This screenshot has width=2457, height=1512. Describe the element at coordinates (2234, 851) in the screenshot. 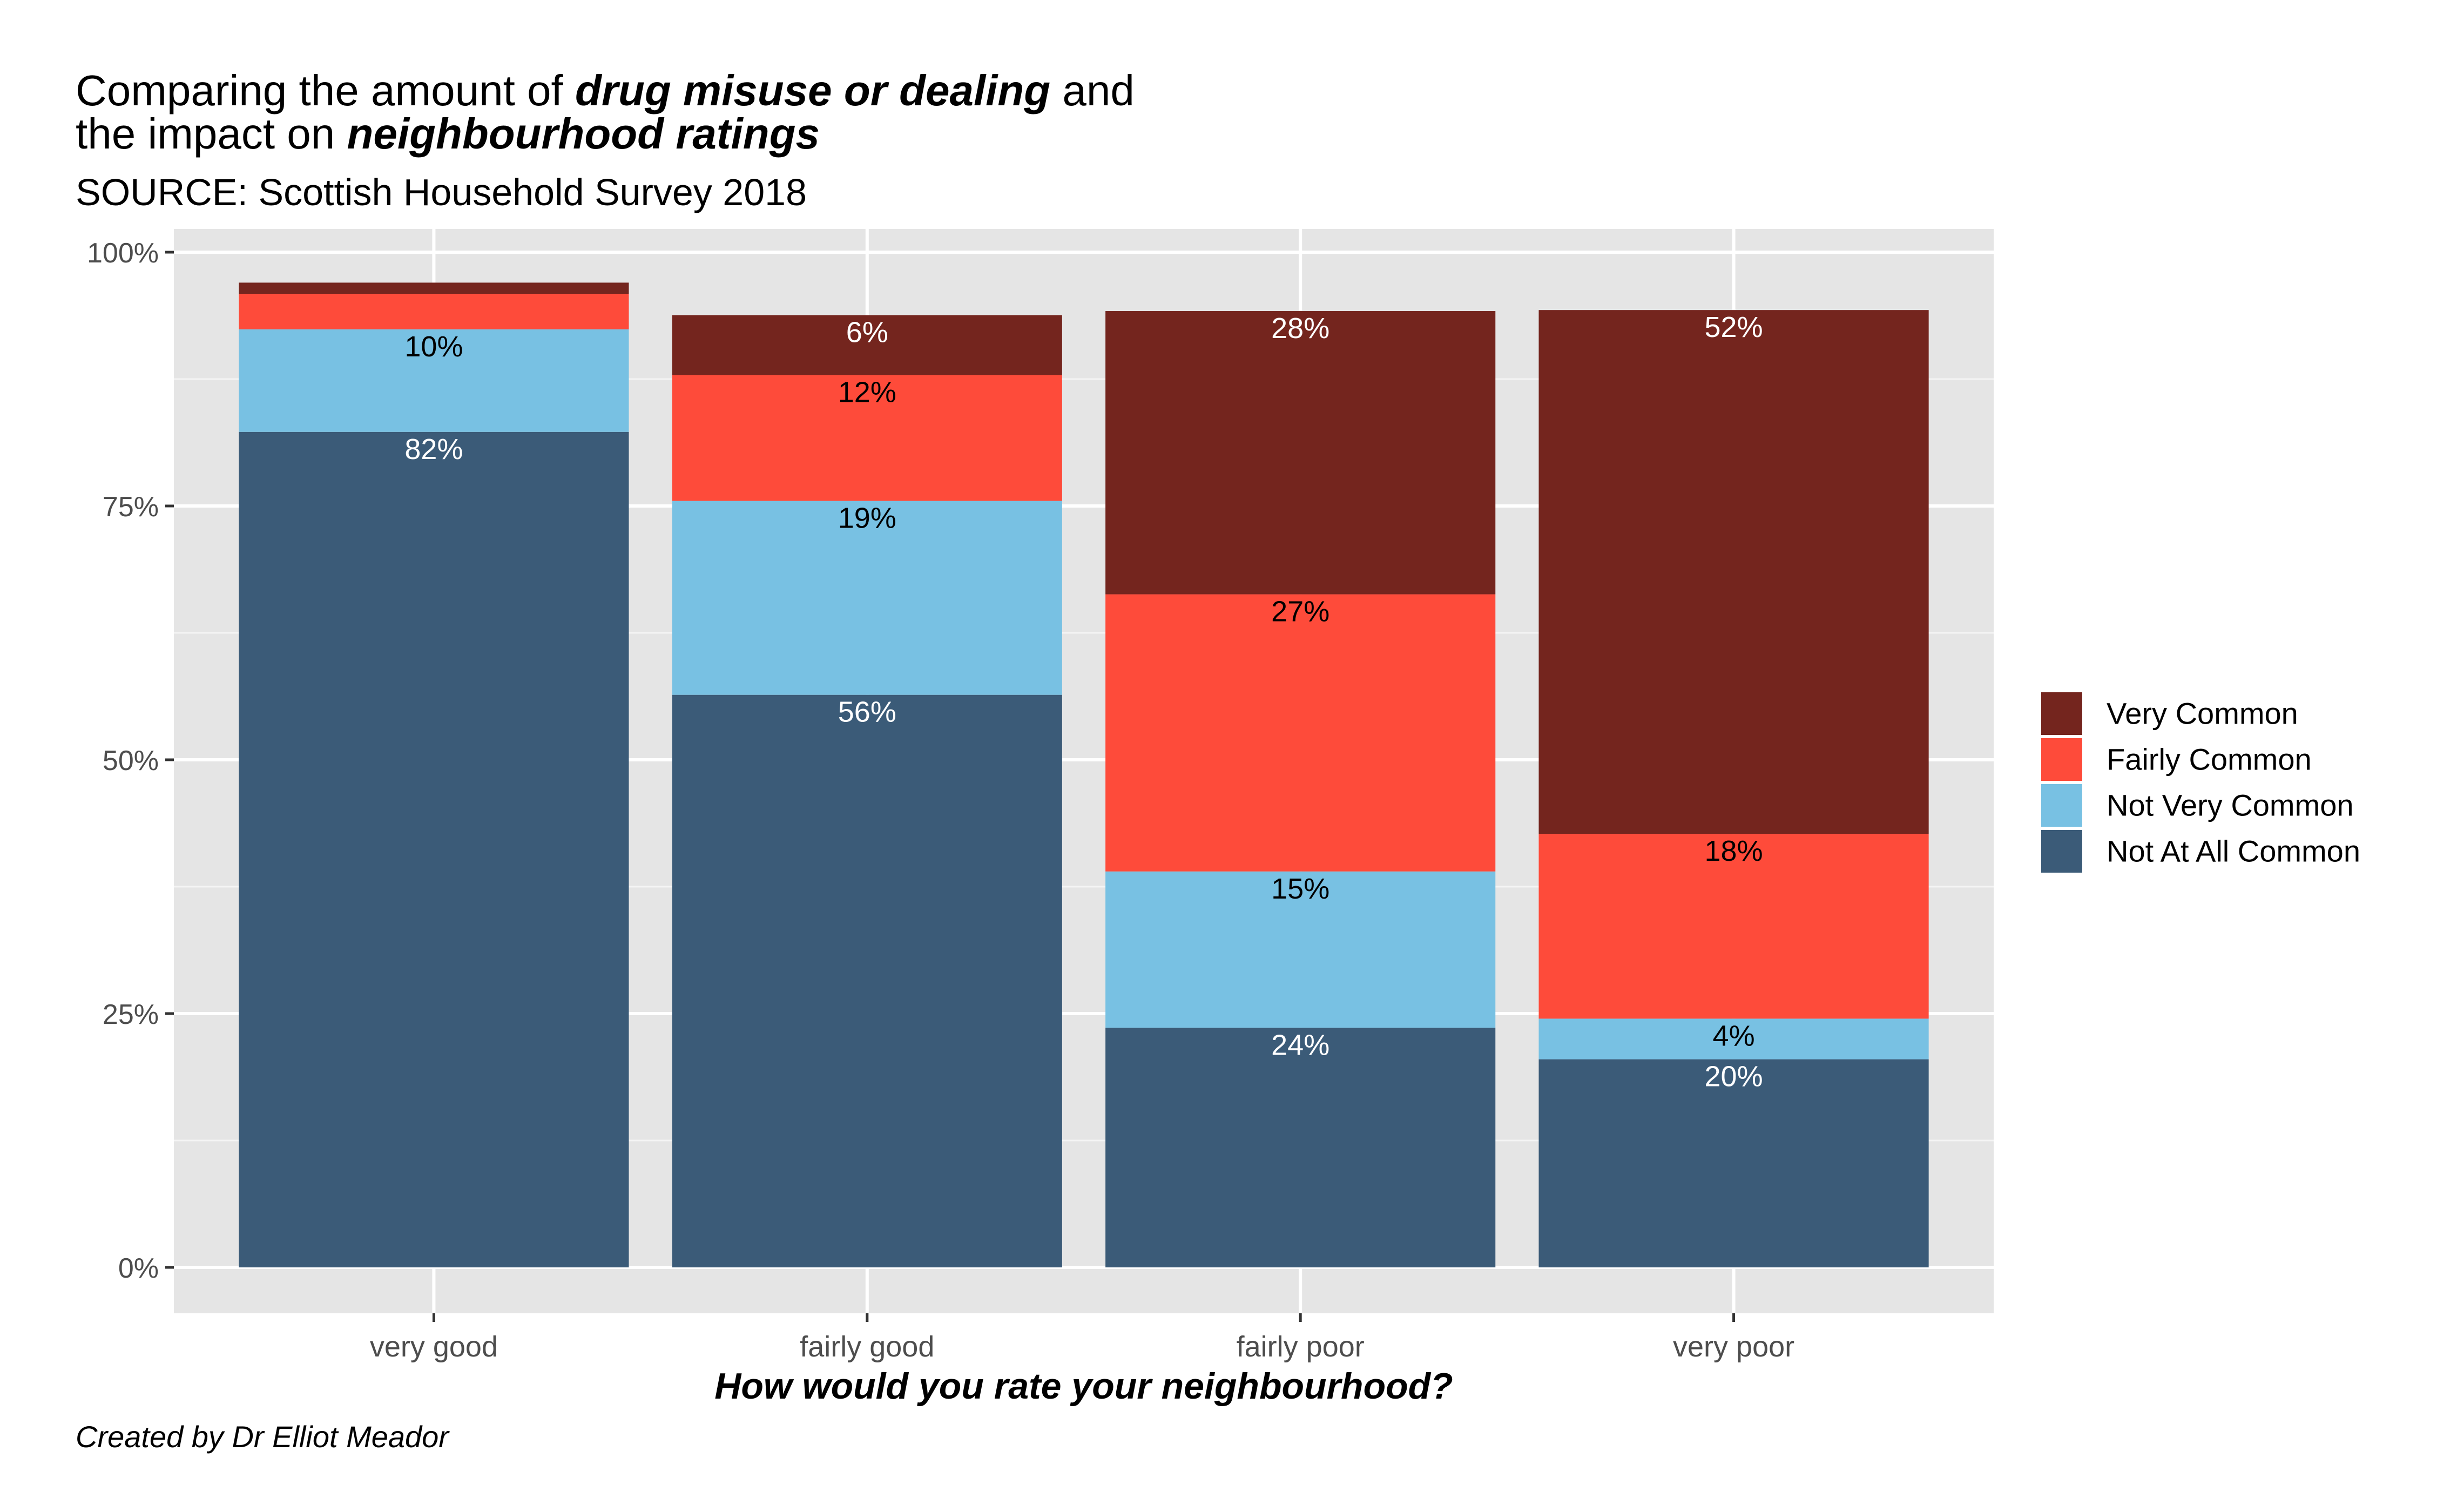

I see `legend-label: Not At All Common` at that location.